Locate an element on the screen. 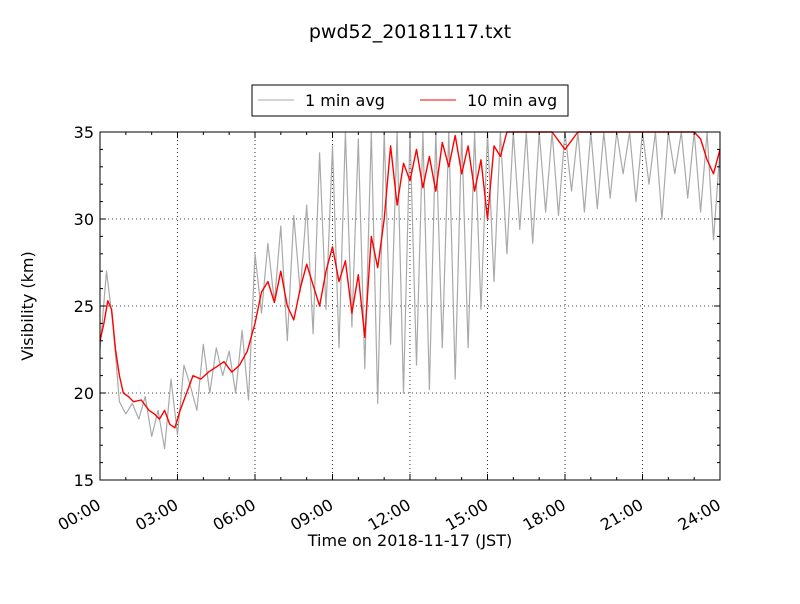 The width and height of the screenshot is (800, 604). legend-label-1-min-avg: 1 min avg is located at coordinates (345, 100).